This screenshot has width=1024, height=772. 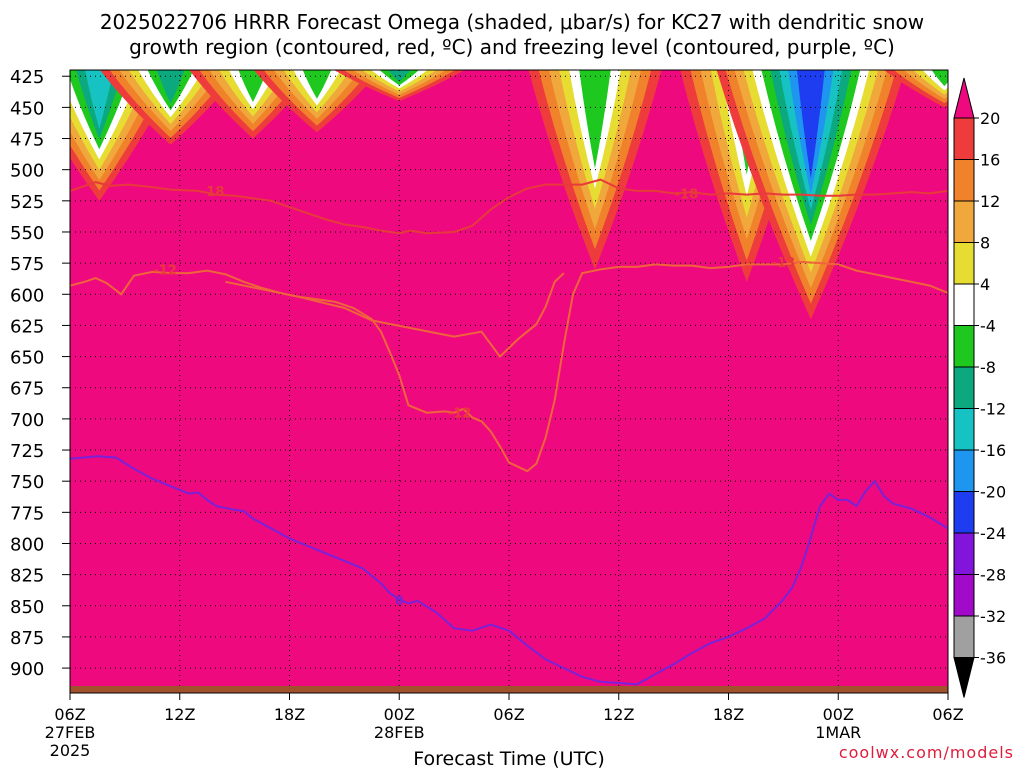 I want to click on x-tick-sublabel: 2025, so click(x=70, y=750).